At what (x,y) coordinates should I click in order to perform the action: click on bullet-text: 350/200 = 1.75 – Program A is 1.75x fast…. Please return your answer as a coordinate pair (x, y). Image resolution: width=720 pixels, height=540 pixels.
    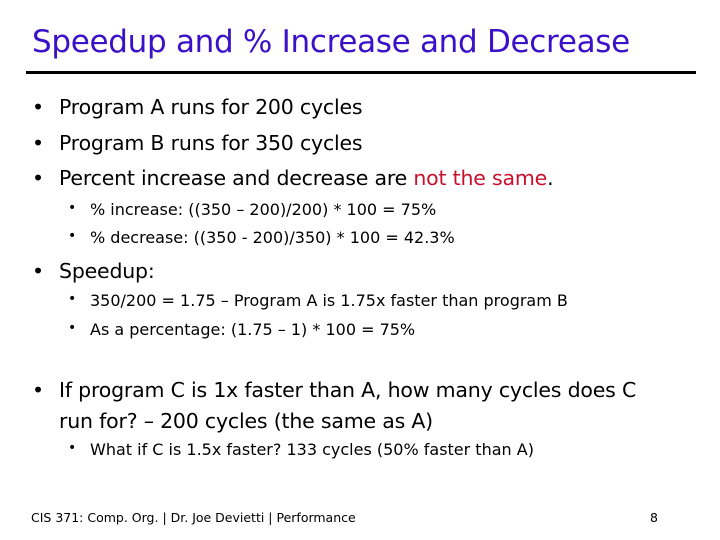
    Looking at the image, I should click on (329, 300).